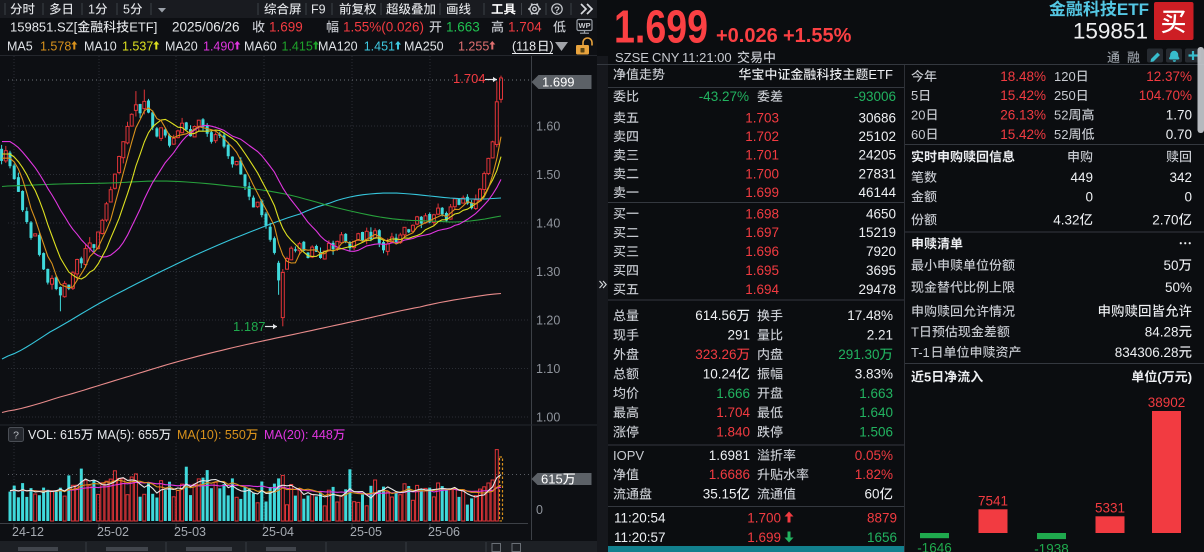 This screenshot has height=552, width=1204. What do you see at coordinates (729, 474) in the screenshot?
I see `svg-text: 1.6686` at bounding box center [729, 474].